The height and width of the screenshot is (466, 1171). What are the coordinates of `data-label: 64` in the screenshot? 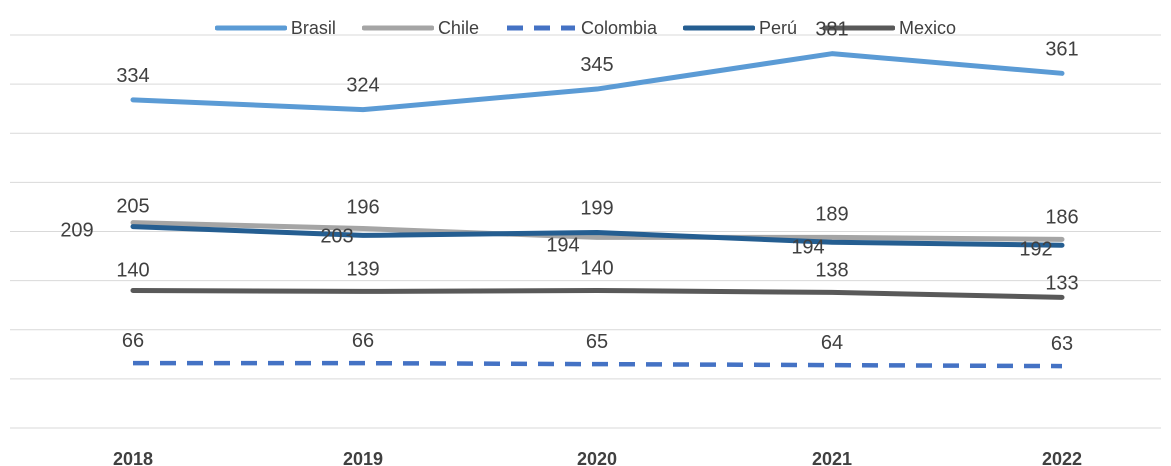 It's located at (832, 343).